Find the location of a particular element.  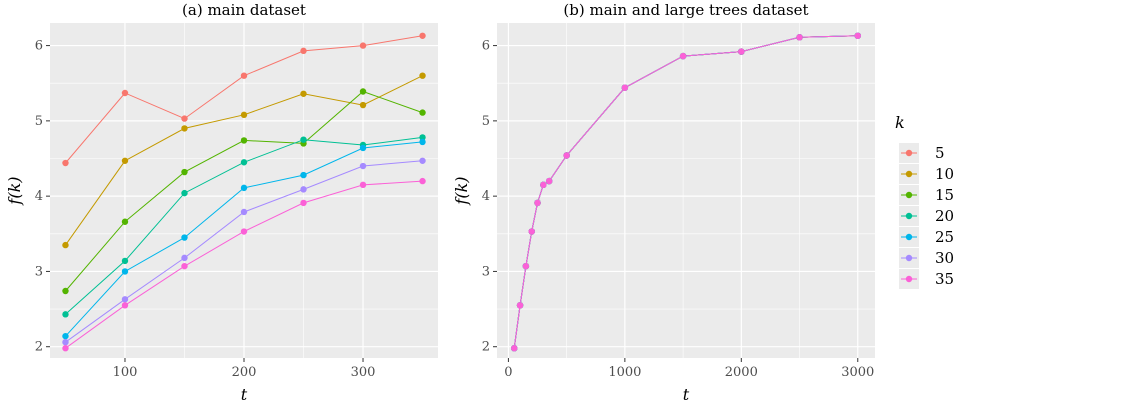

panel-a-y-axis-label: f(k) is located at coordinates (14, 190).